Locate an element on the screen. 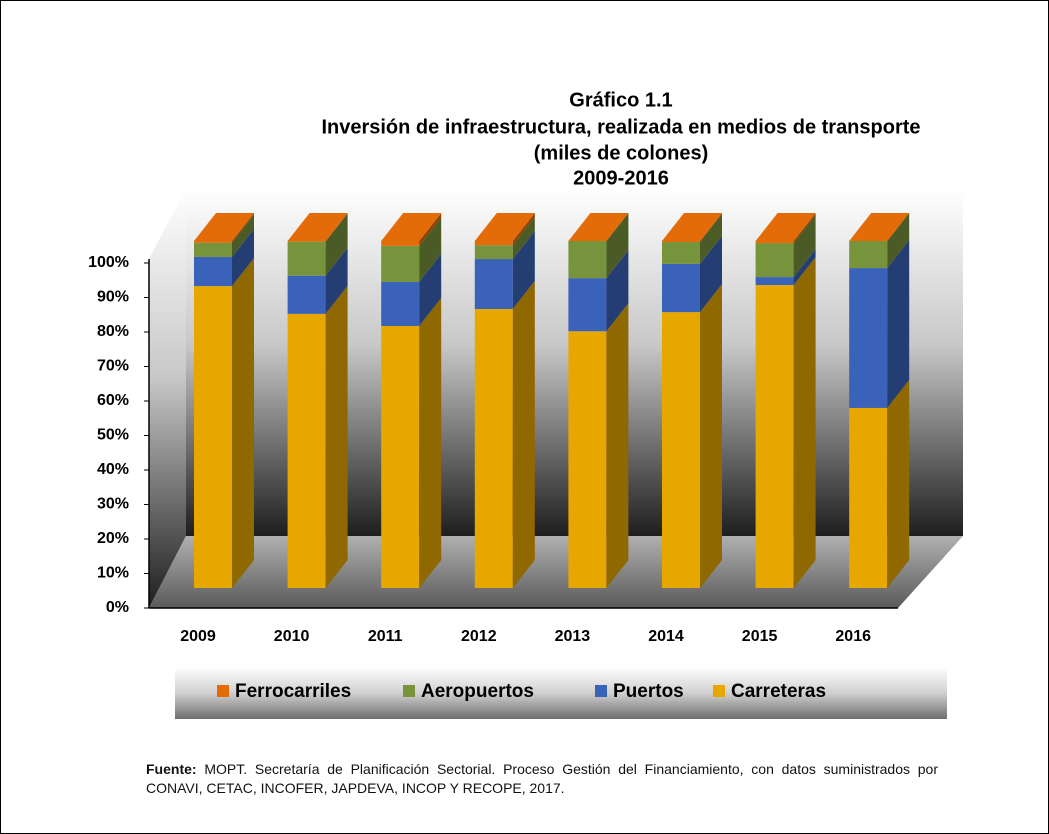 This screenshot has height=834, width=1049. y-tick-label: 50% is located at coordinates (113, 435).